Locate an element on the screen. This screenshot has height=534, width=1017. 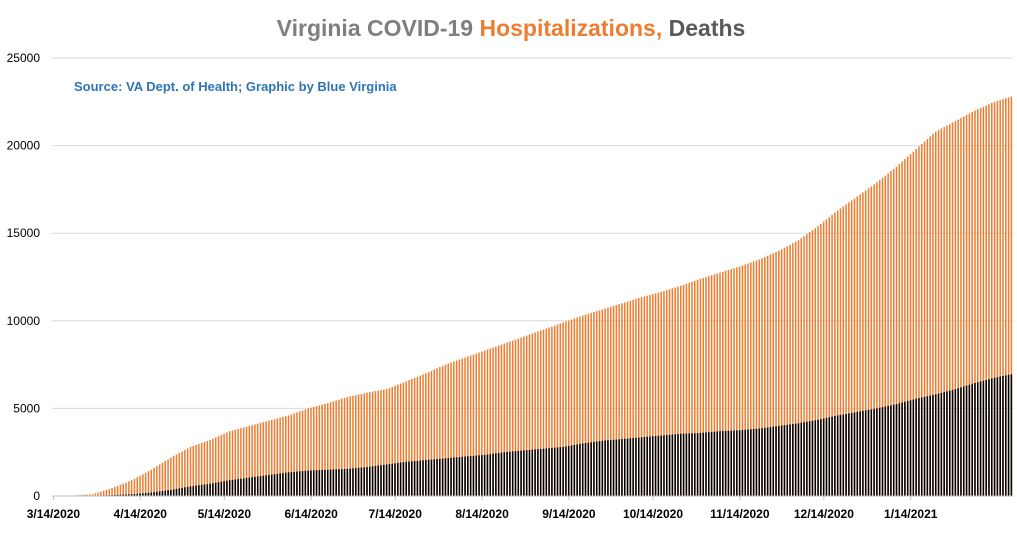
x-tick-label: 7/14/2020 is located at coordinates (396, 514).